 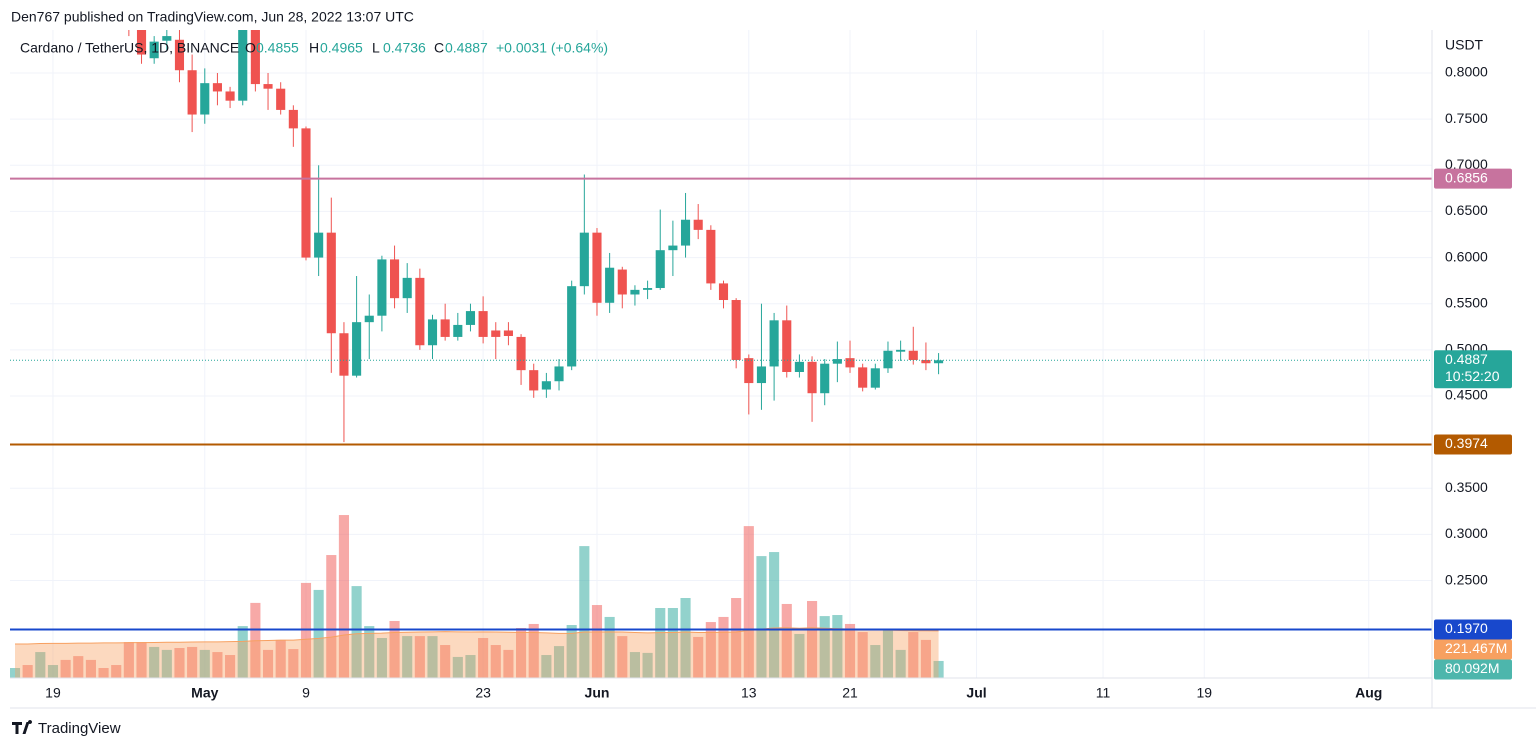 I want to click on x-tick-label: 11, so click(x=1103, y=693).